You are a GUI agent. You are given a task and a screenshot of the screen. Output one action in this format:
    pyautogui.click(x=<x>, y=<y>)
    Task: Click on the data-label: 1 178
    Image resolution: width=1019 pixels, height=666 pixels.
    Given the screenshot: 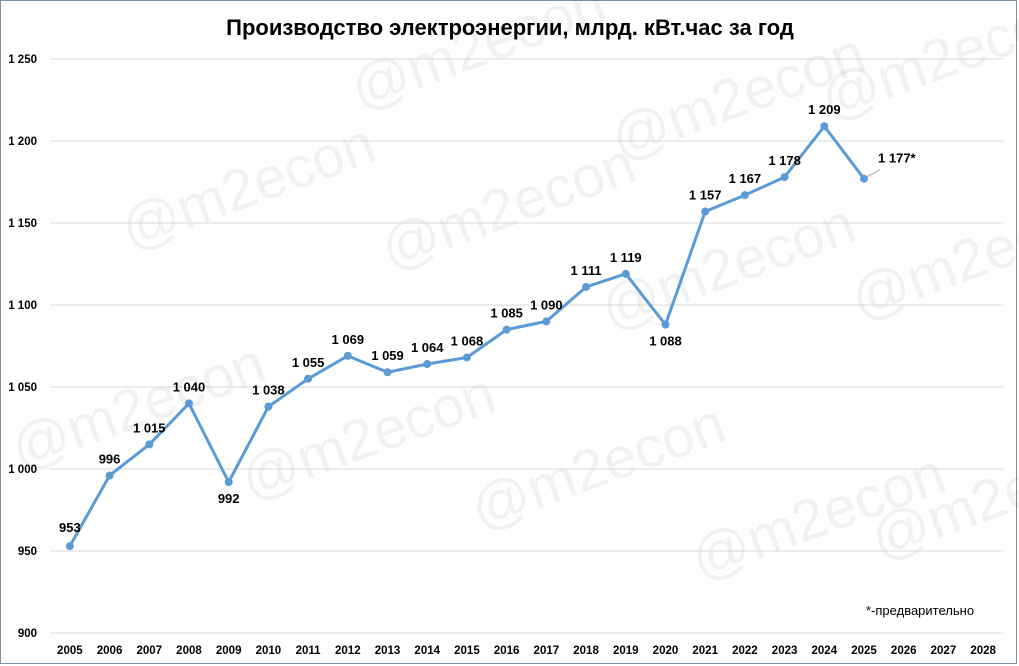 What is the action you would take?
    pyautogui.click(x=784, y=160)
    